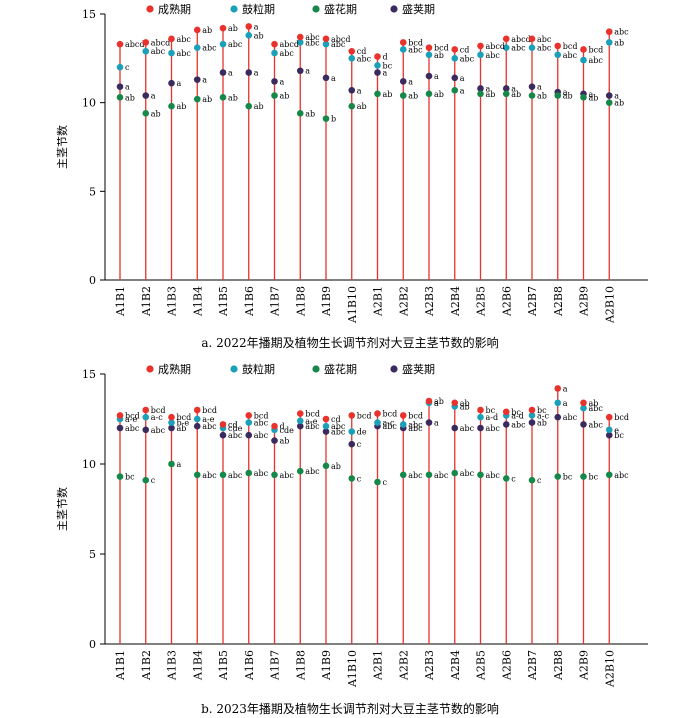  Describe the element at coordinates (532, 665) in the screenshot. I see `x-tick-label: A2B7` at that location.